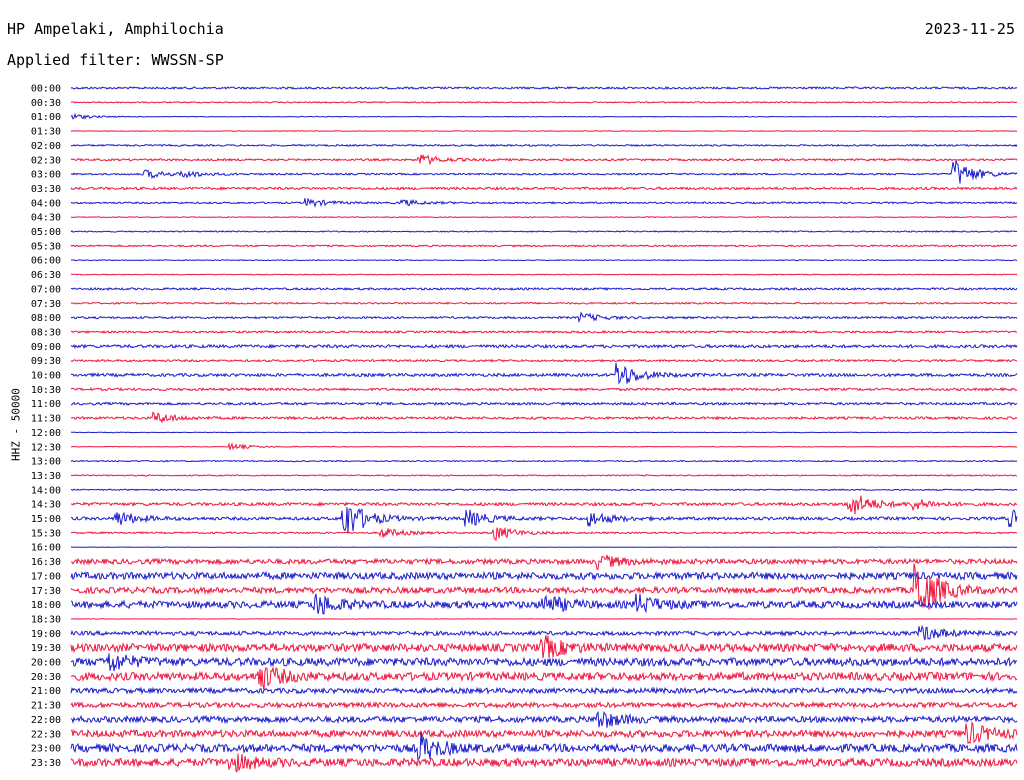 The width and height of the screenshot is (1024, 780). What do you see at coordinates (46, 89) in the screenshot?
I see `row-time-label: 00:00` at bounding box center [46, 89].